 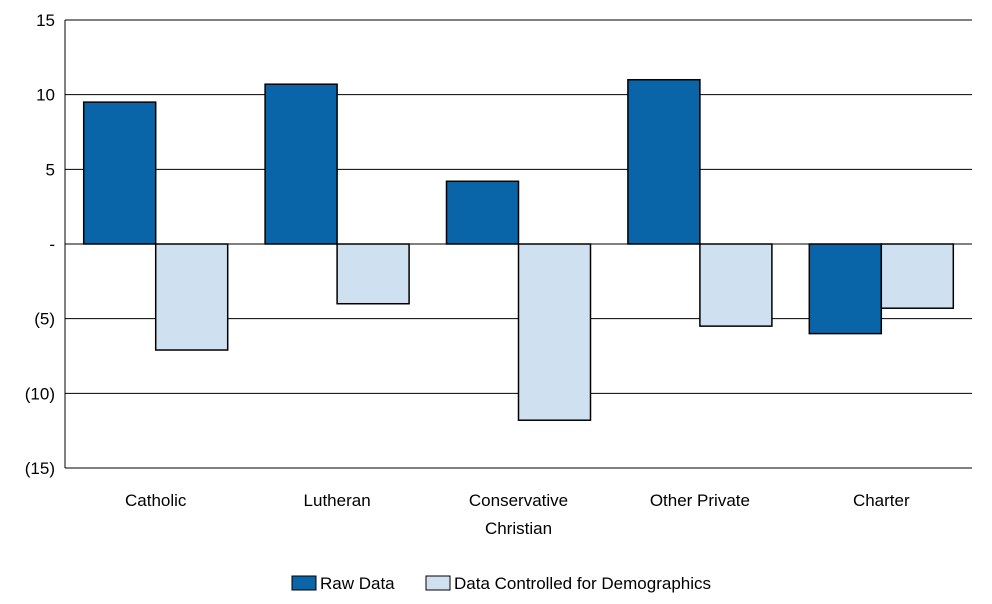 What do you see at coordinates (52, 244) in the screenshot?
I see `y-tick-label: -` at bounding box center [52, 244].